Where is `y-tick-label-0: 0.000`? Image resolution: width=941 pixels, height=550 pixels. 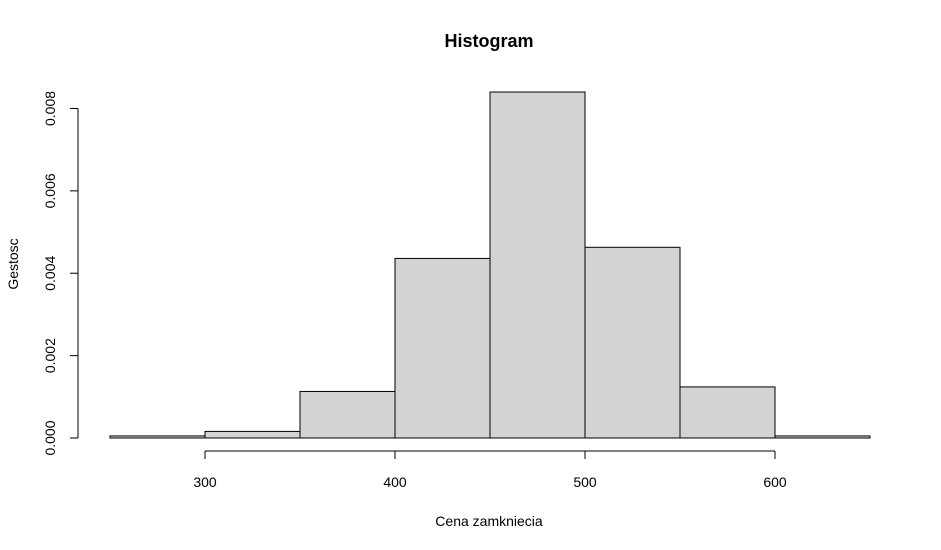
y-tick-label-0: 0.000 is located at coordinates (50, 437).